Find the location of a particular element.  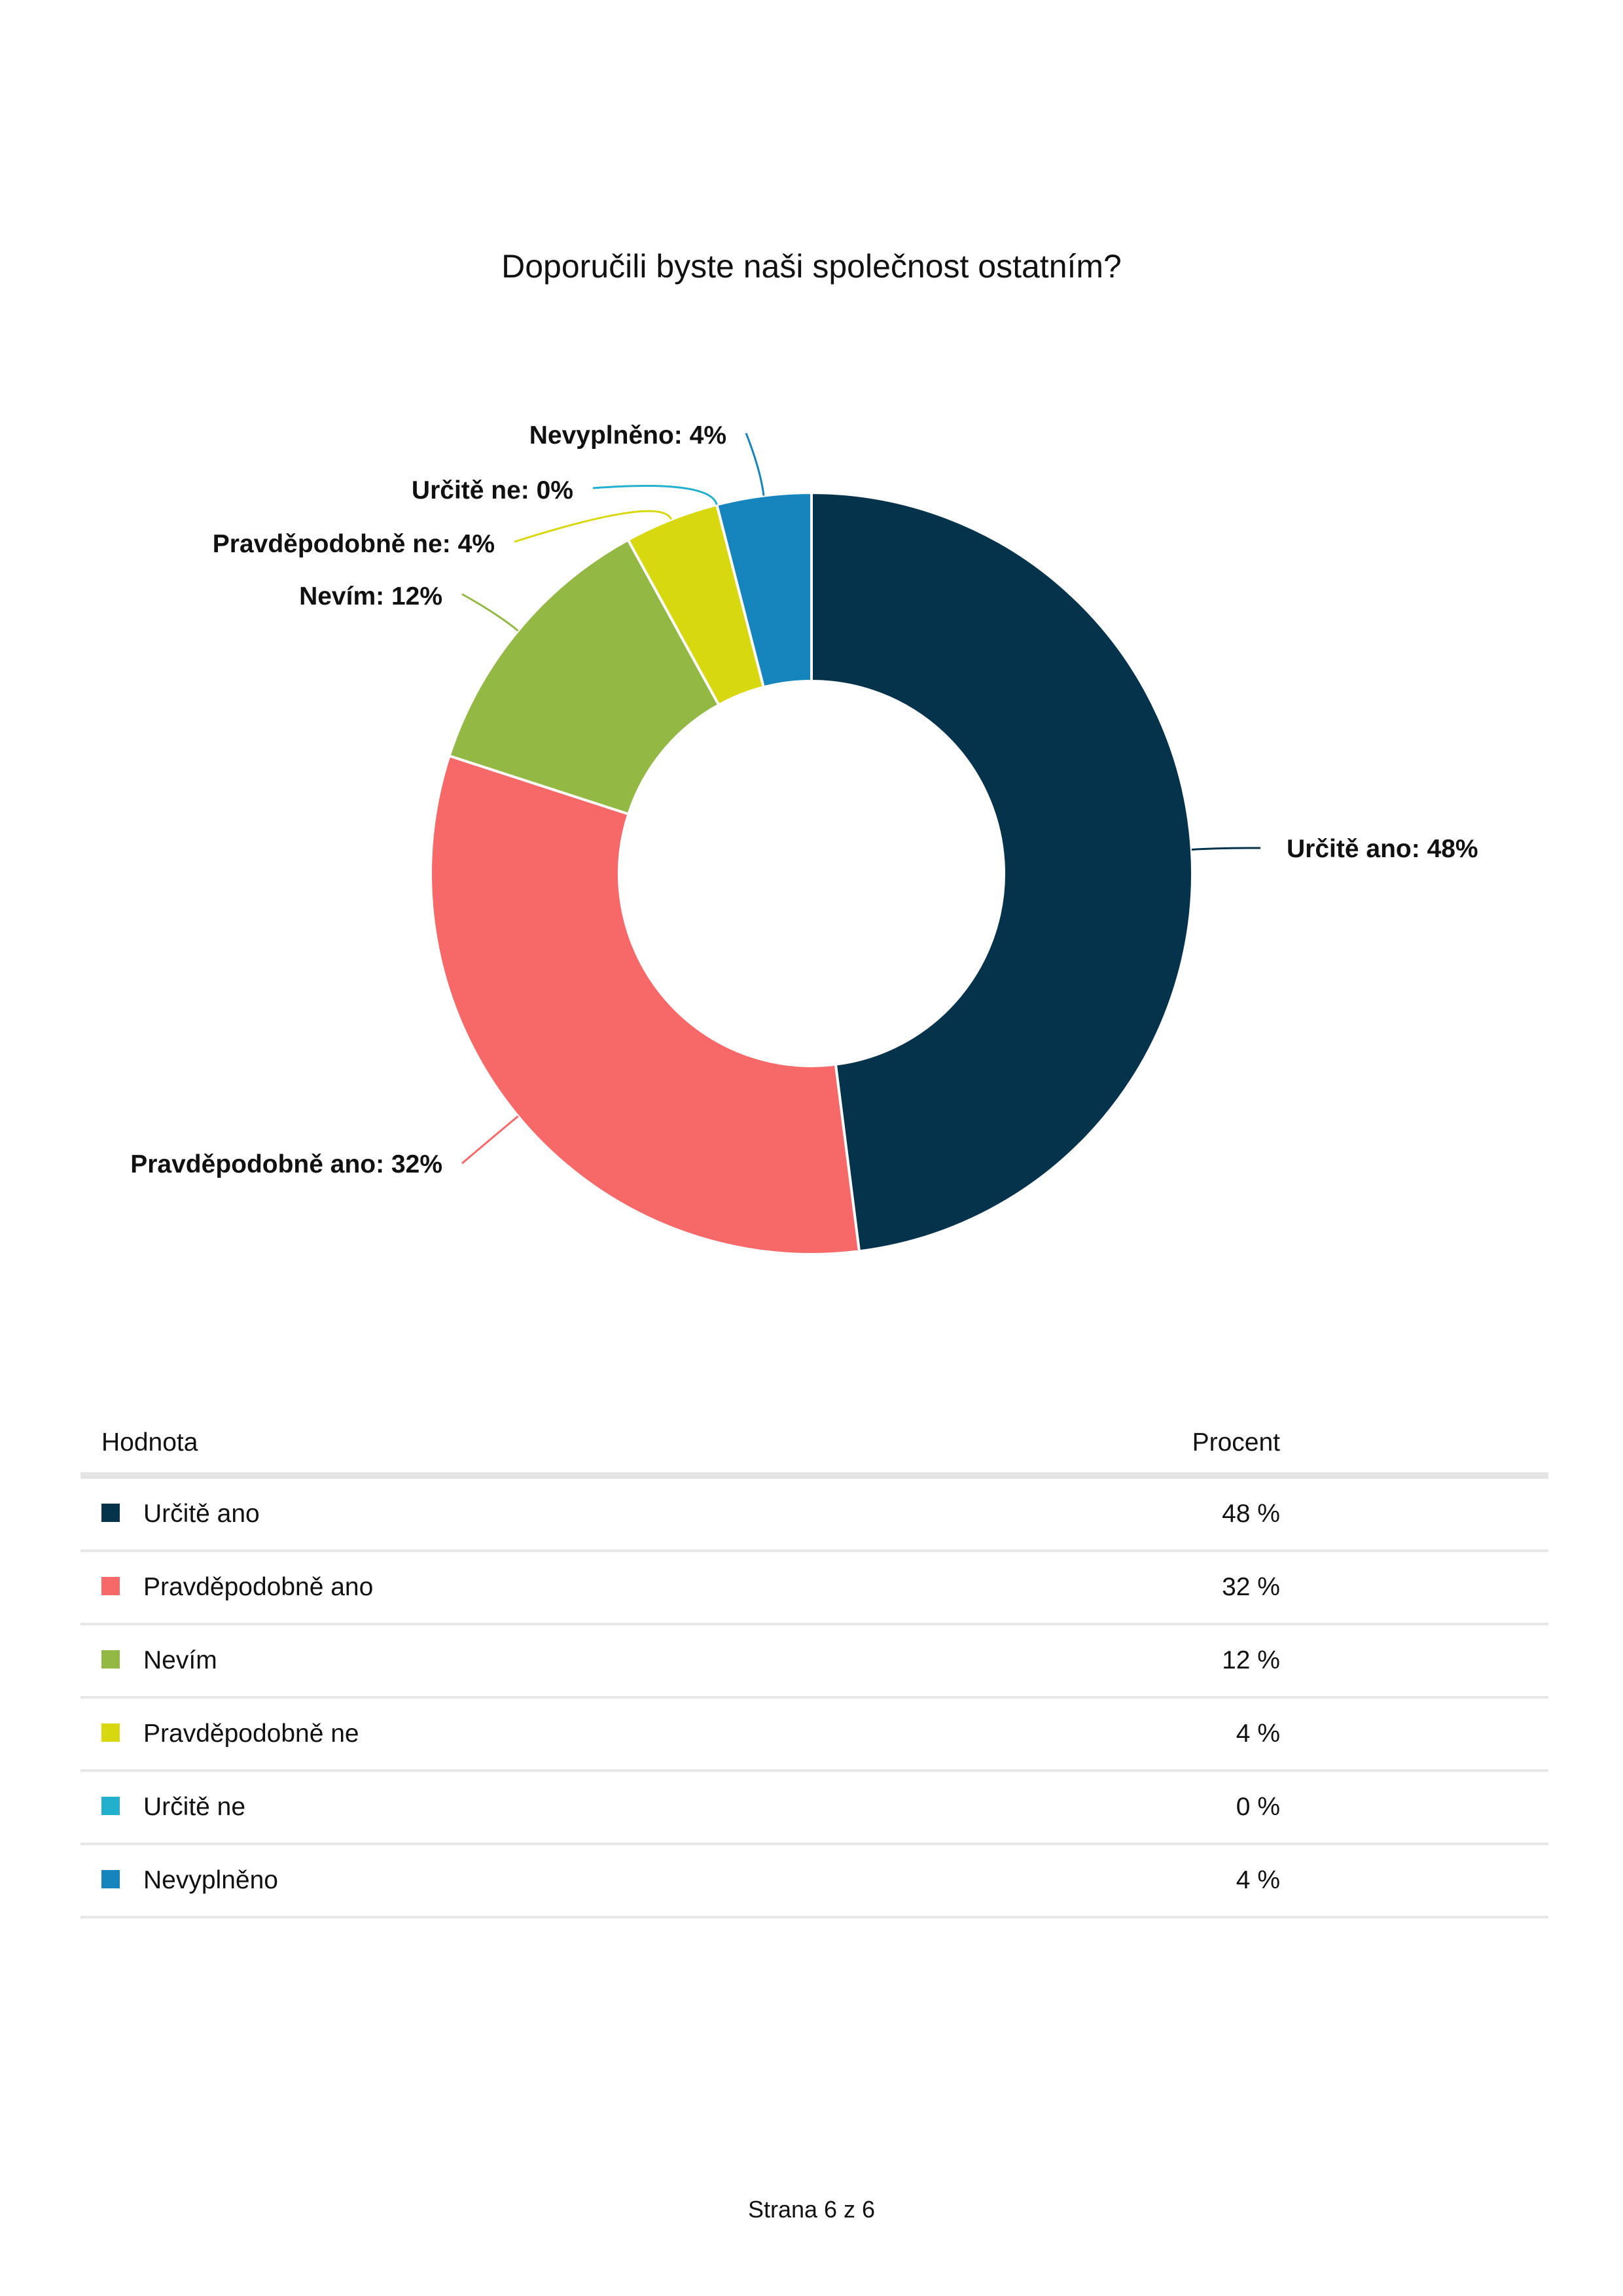

row-percent: 48 % is located at coordinates (1135, 1513).